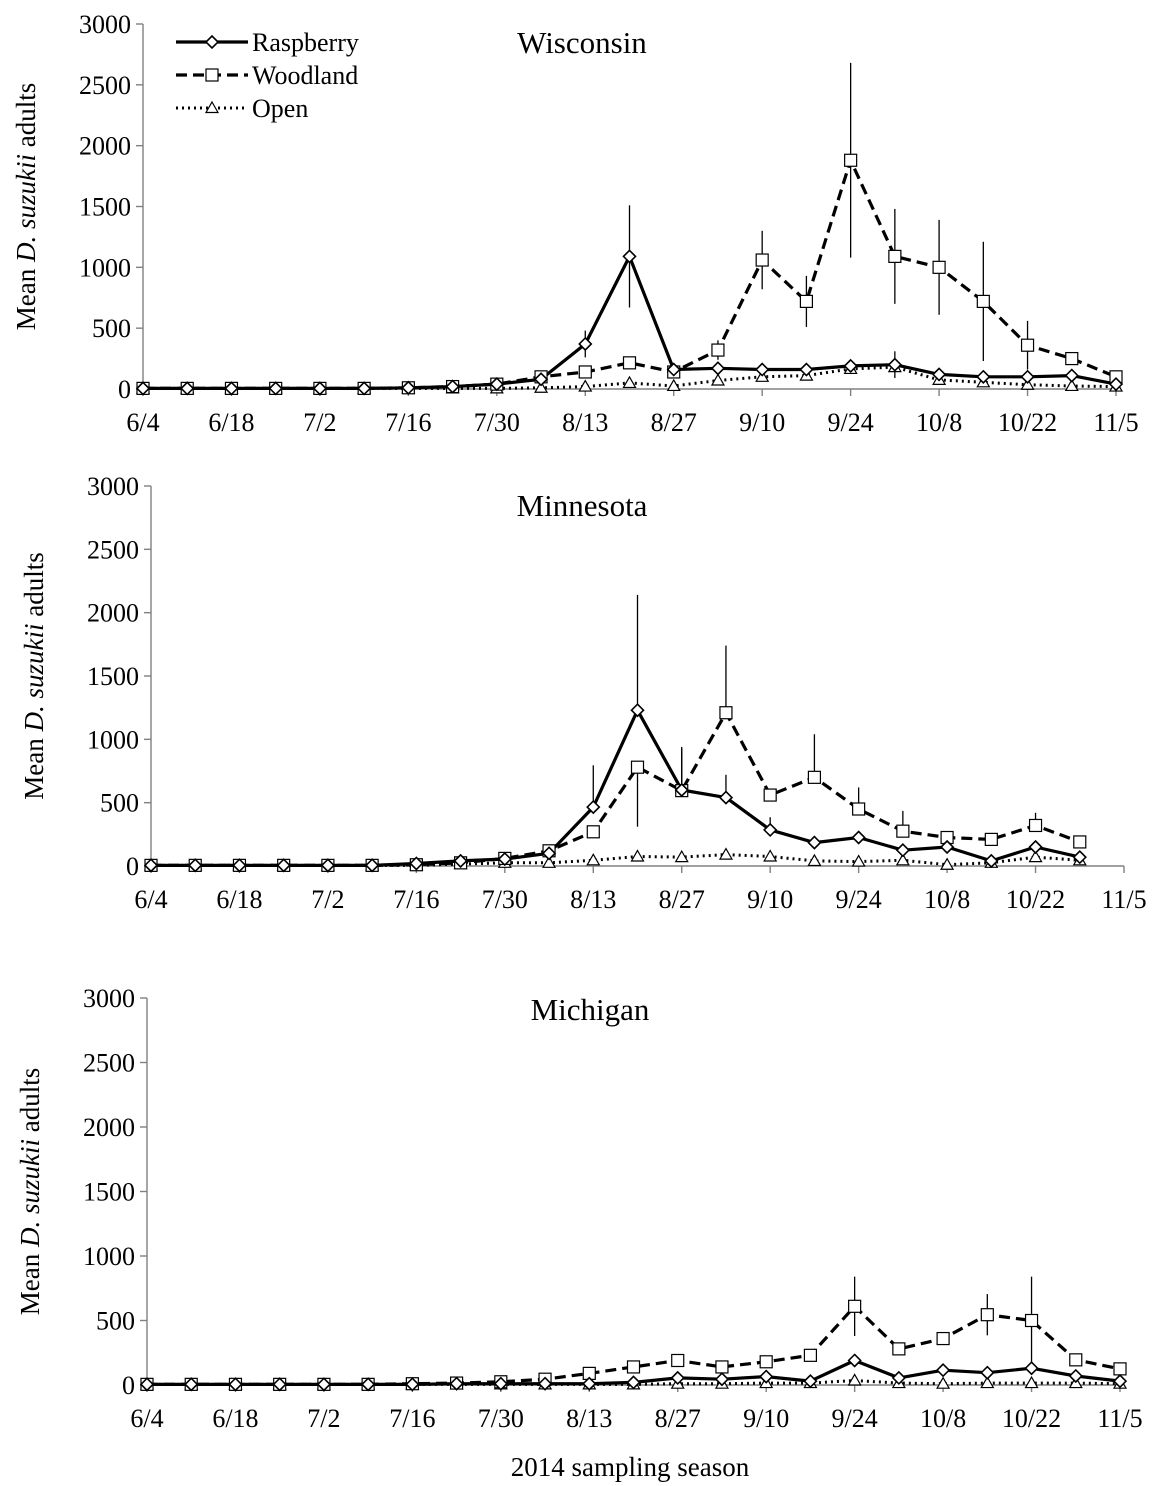  Describe the element at coordinates (305, 42) in the screenshot. I see `legend-label: Raspberry` at that location.